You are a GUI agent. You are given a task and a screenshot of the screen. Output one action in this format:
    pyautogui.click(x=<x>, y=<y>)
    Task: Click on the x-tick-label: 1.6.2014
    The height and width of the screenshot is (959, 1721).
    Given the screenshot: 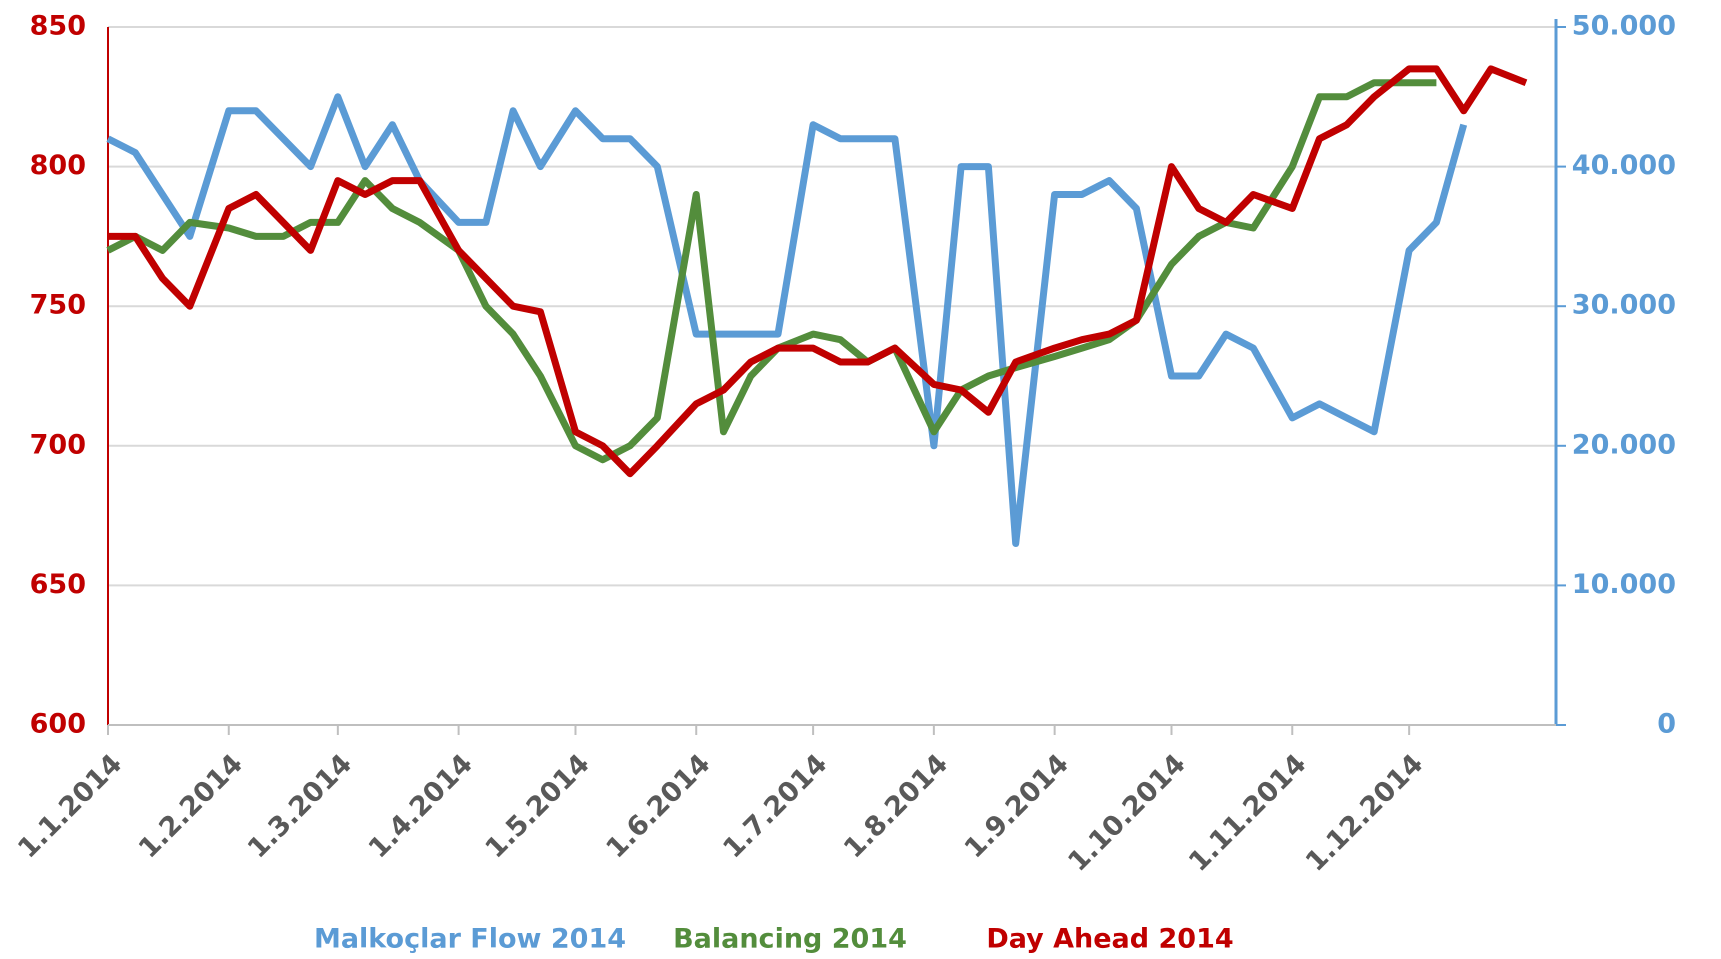 What is the action you would take?
    pyautogui.click(x=658, y=806)
    